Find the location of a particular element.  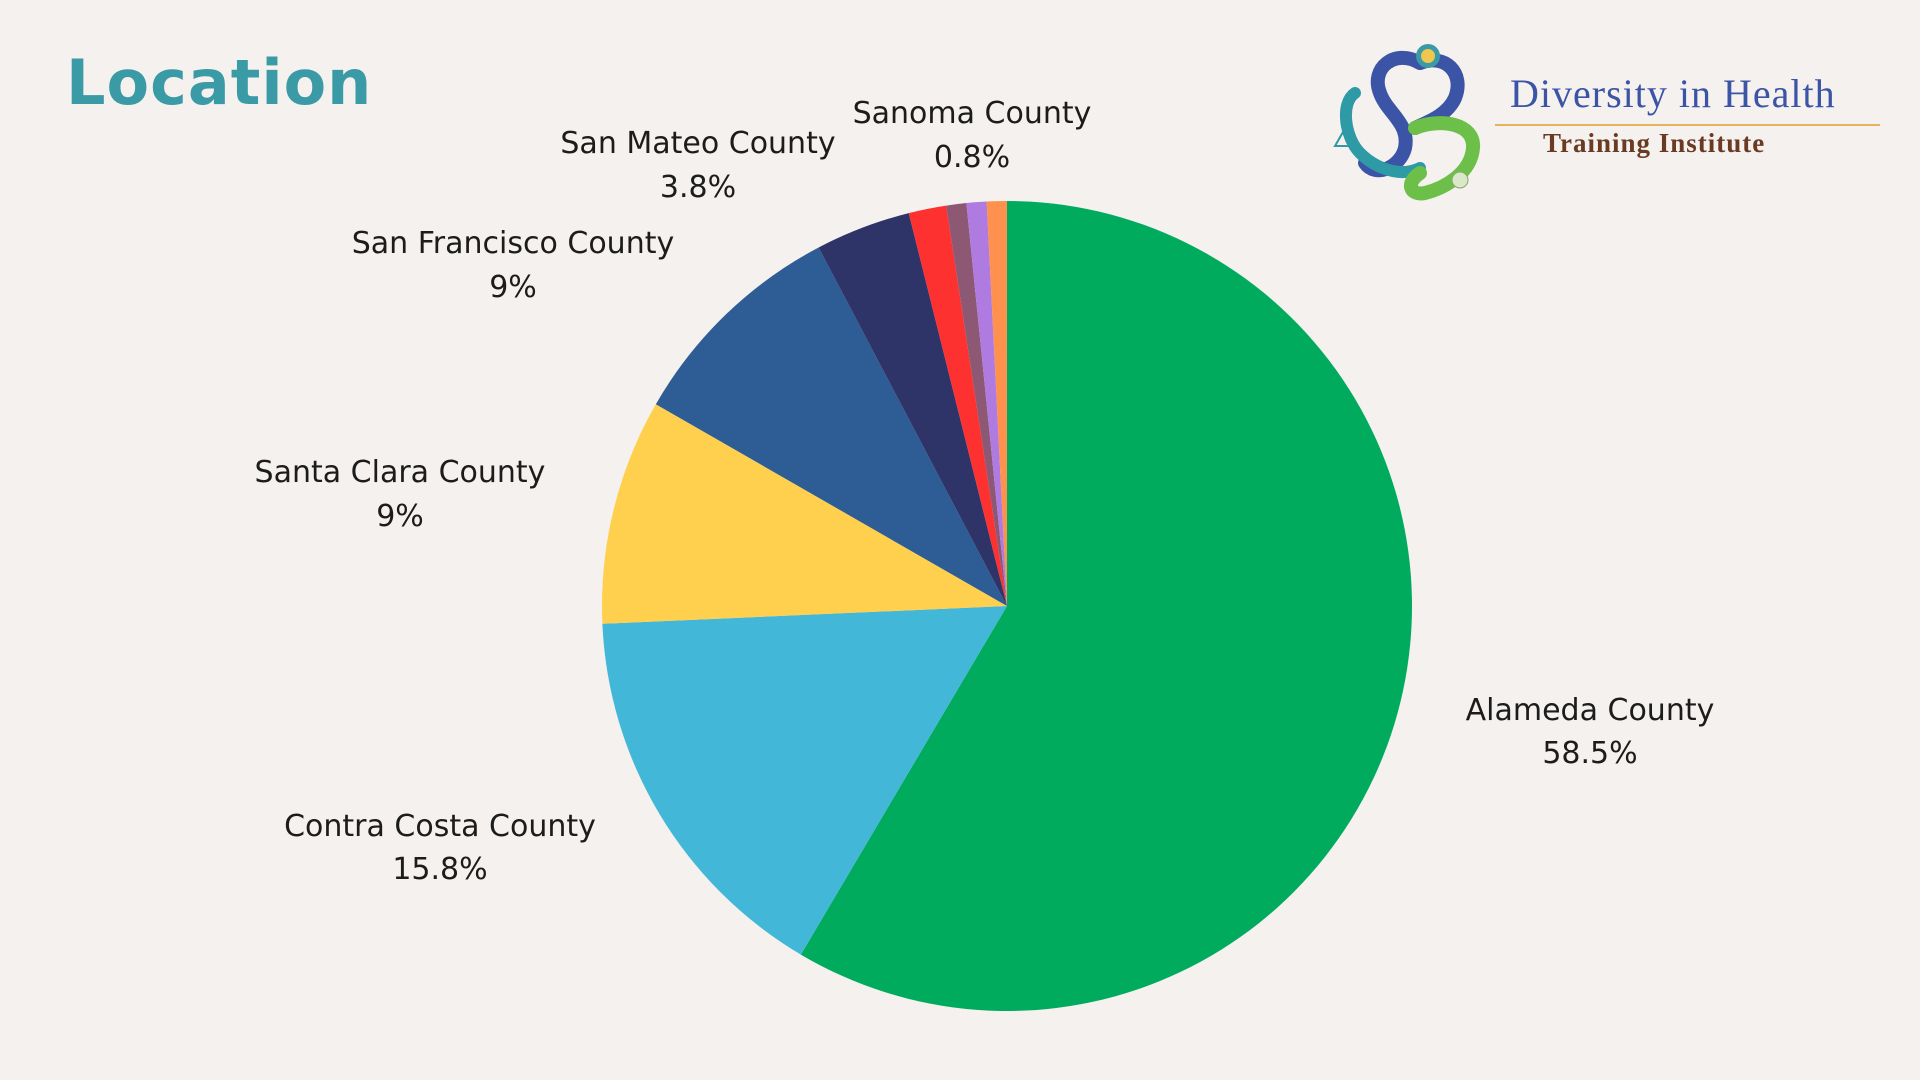

logo-text-secondary: Training Institute is located at coordinates (1654, 143).